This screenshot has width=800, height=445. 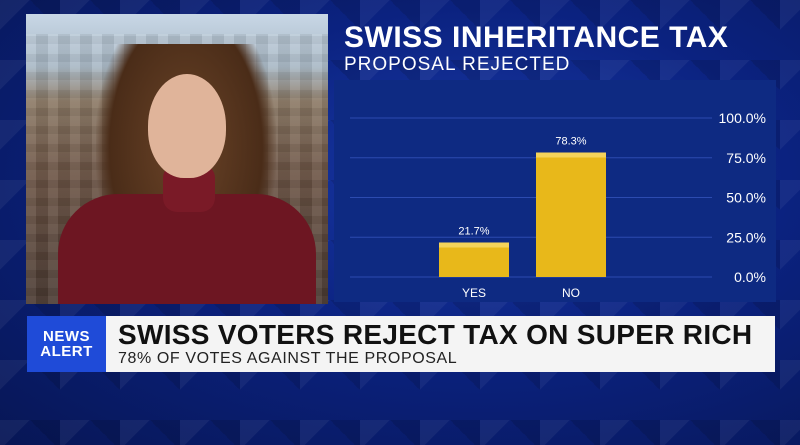 What do you see at coordinates (571, 293) in the screenshot?
I see `x-tick-label: NO` at bounding box center [571, 293].